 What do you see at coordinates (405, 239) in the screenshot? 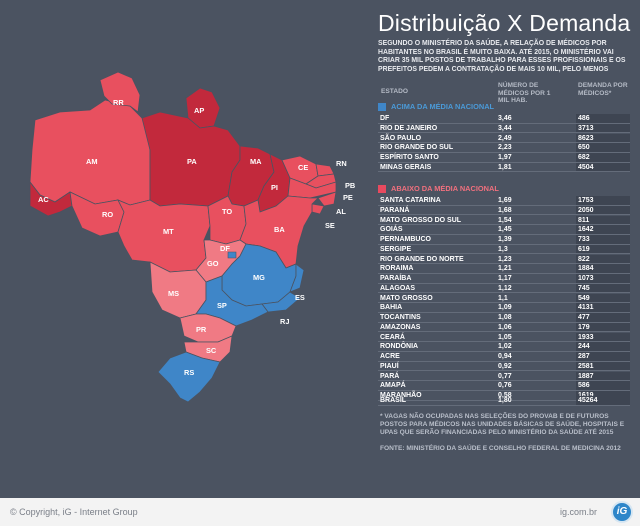
I see `row-estado: Pernambuco` at bounding box center [405, 239].